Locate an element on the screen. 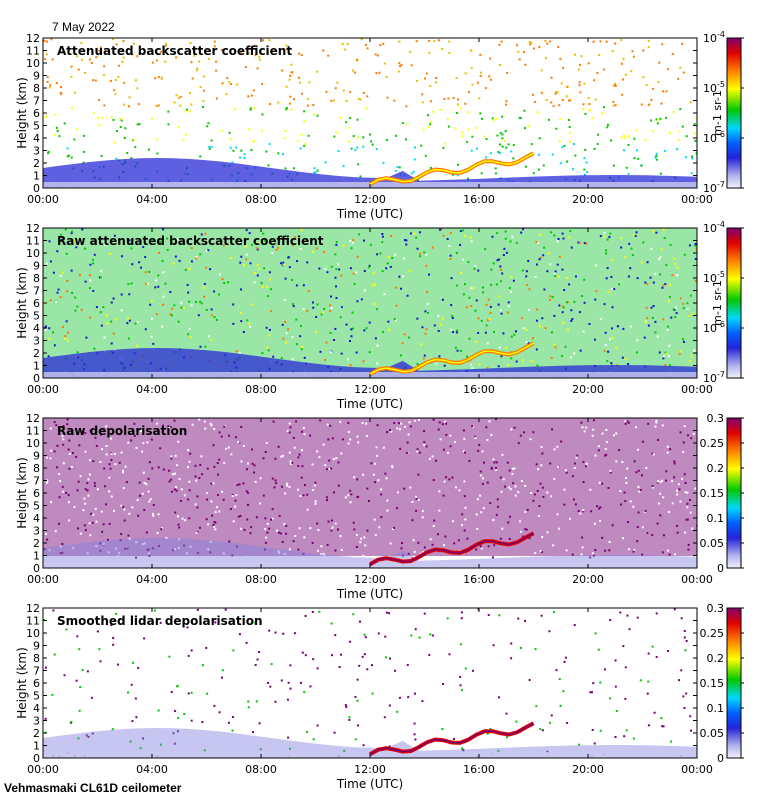 The width and height of the screenshot is (780, 800). y-tick-label: 6 is located at coordinates (36, 493).